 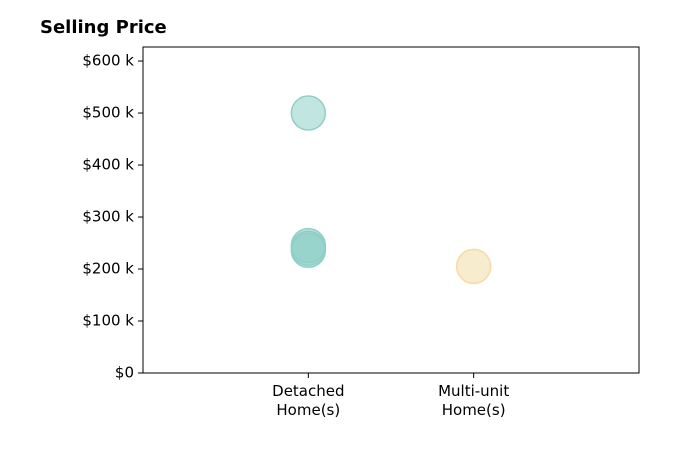 I want to click on chart-title: Selling Price, so click(x=103, y=27).